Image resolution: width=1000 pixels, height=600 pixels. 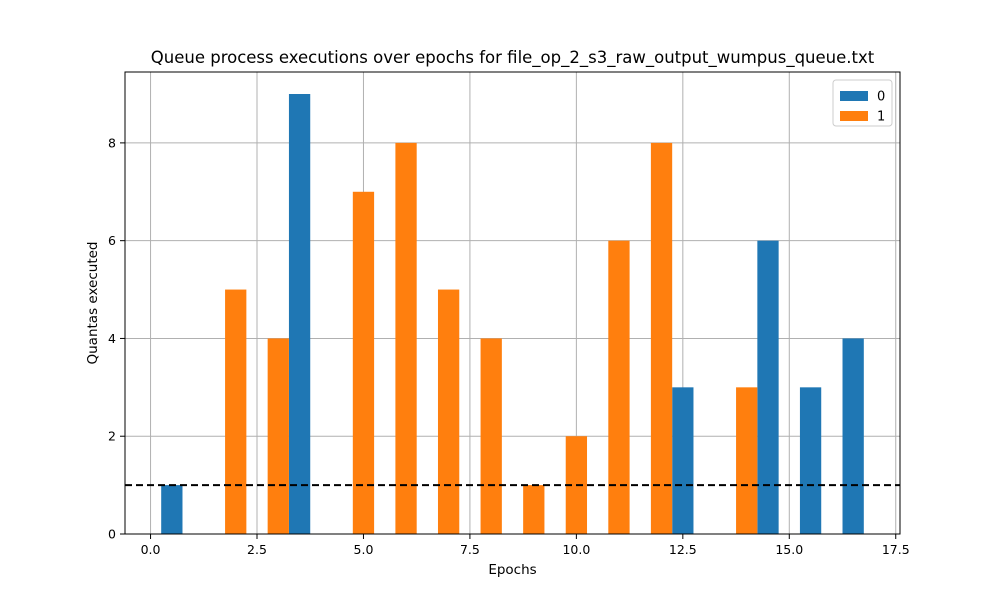 I want to click on x-tick-label: 17.5, so click(x=896, y=549).